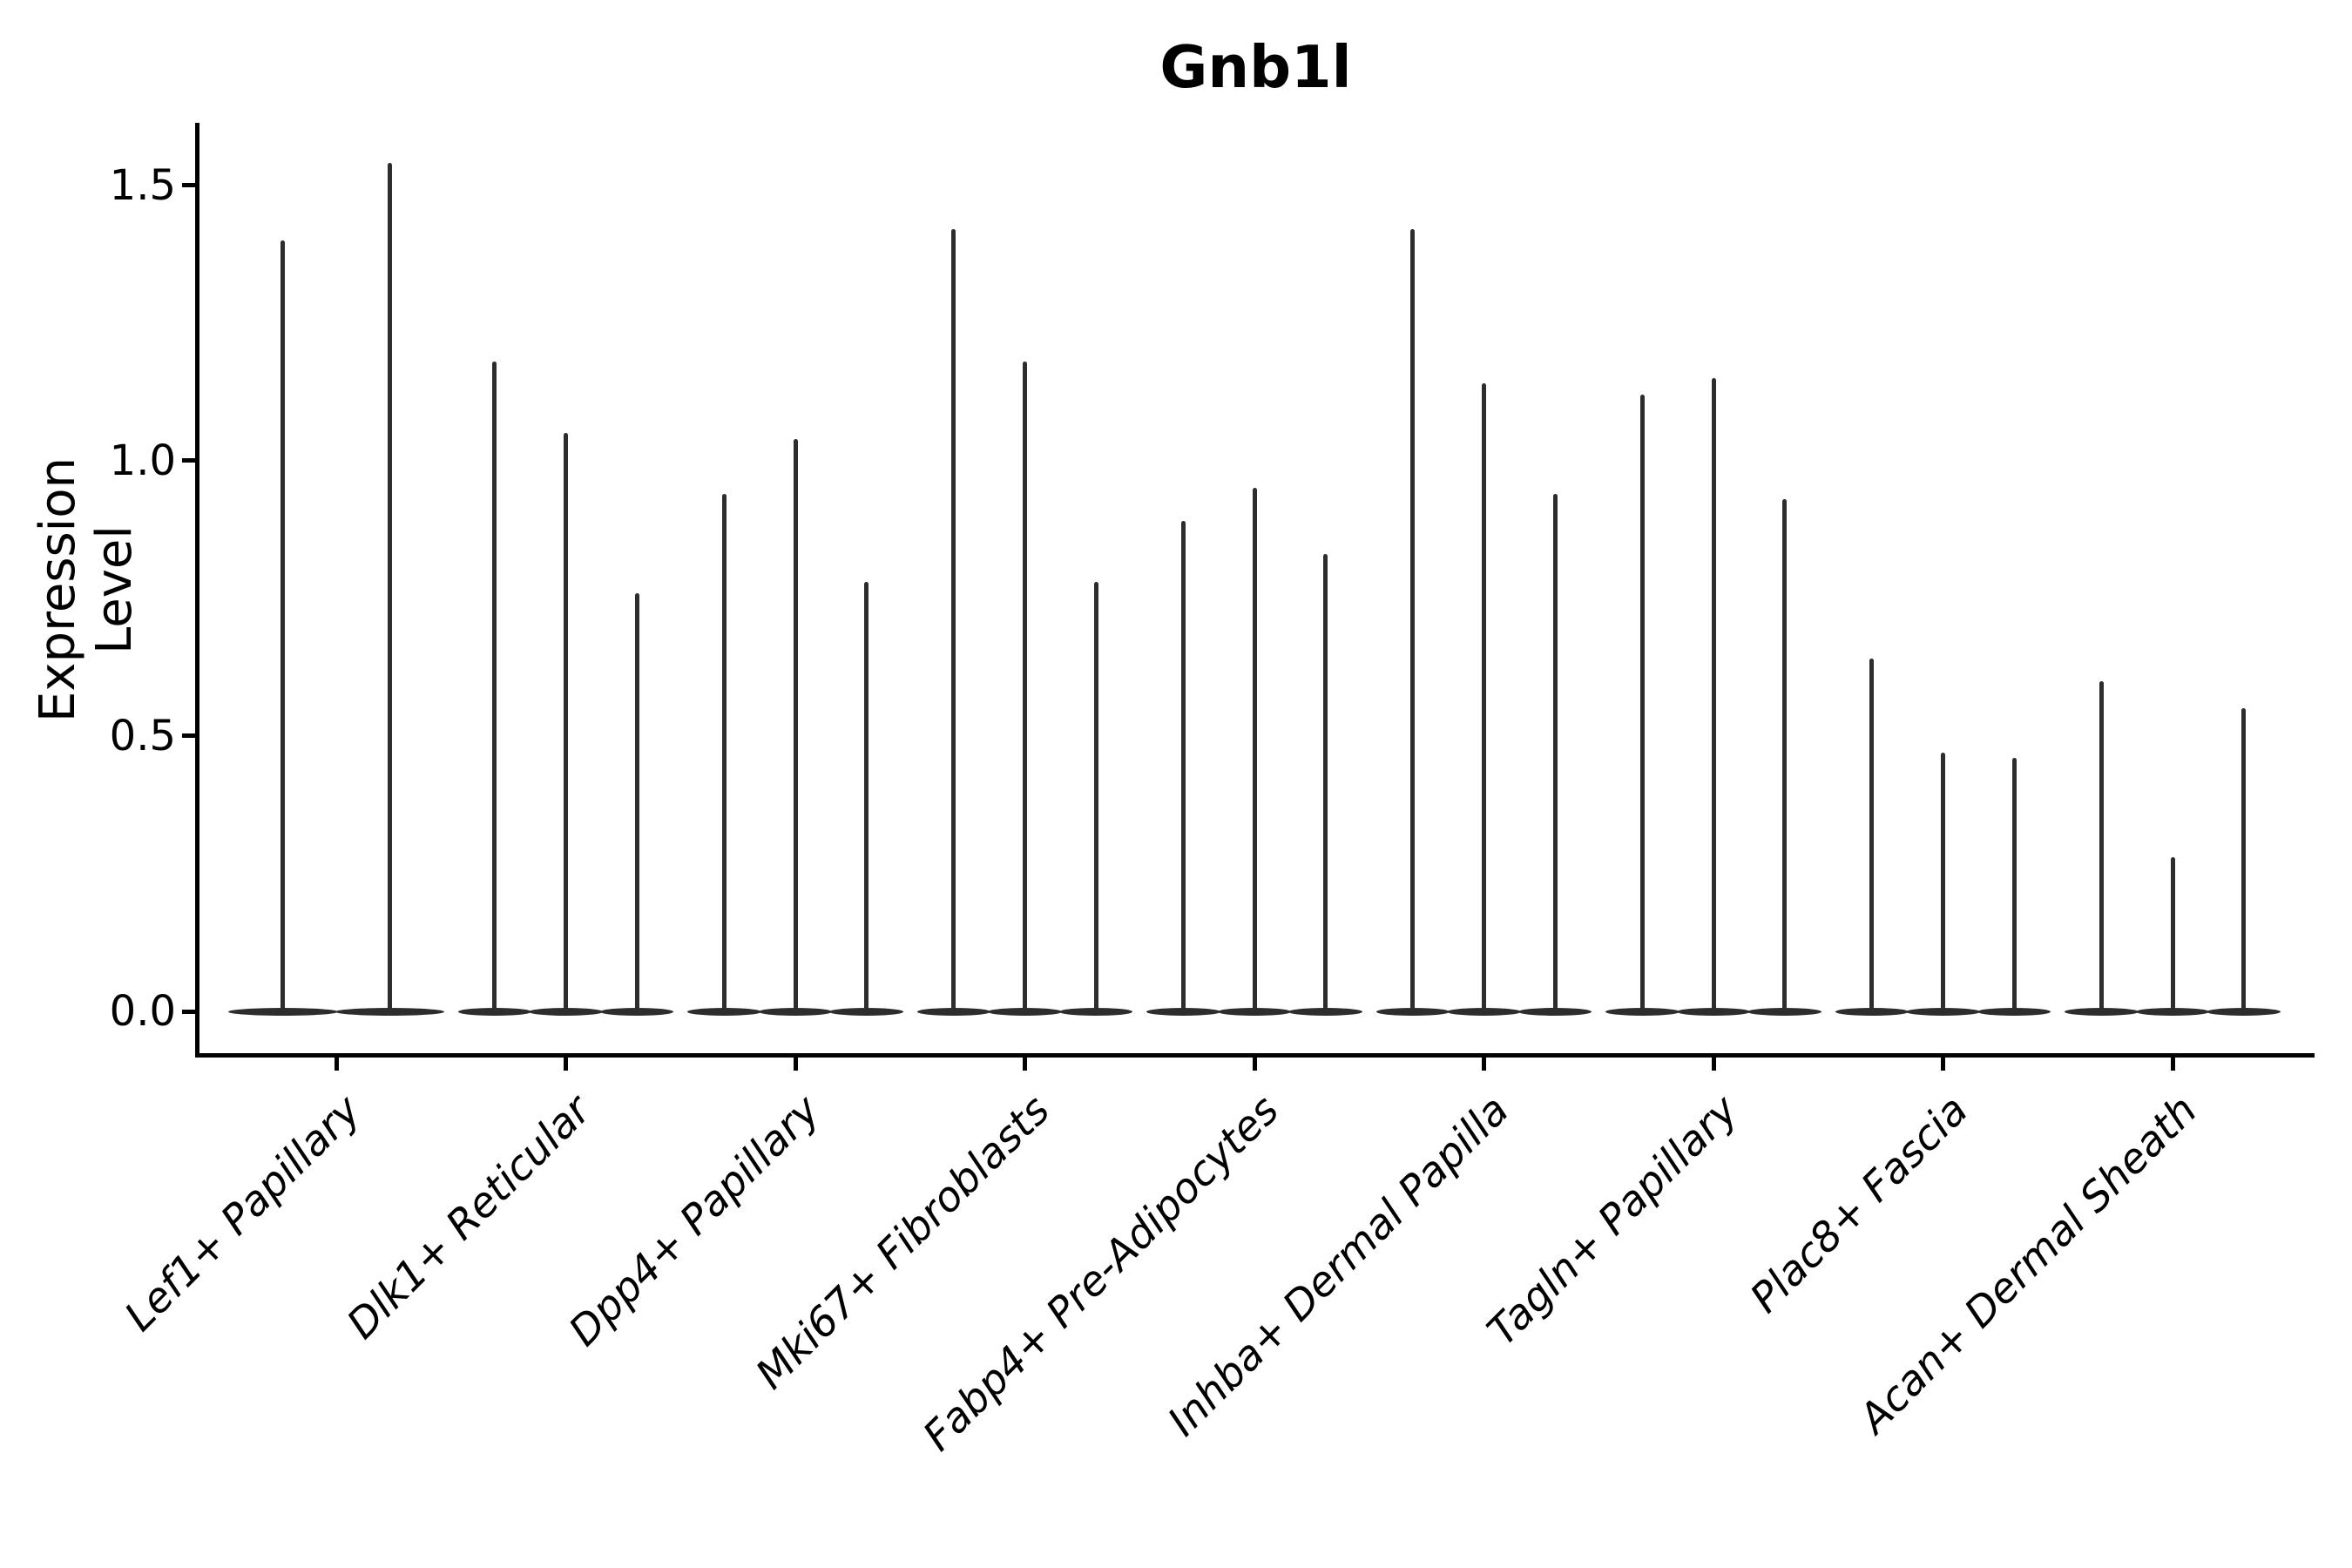  What do you see at coordinates (1255, 67) in the screenshot?
I see `chart-title: Gnb1l` at bounding box center [1255, 67].